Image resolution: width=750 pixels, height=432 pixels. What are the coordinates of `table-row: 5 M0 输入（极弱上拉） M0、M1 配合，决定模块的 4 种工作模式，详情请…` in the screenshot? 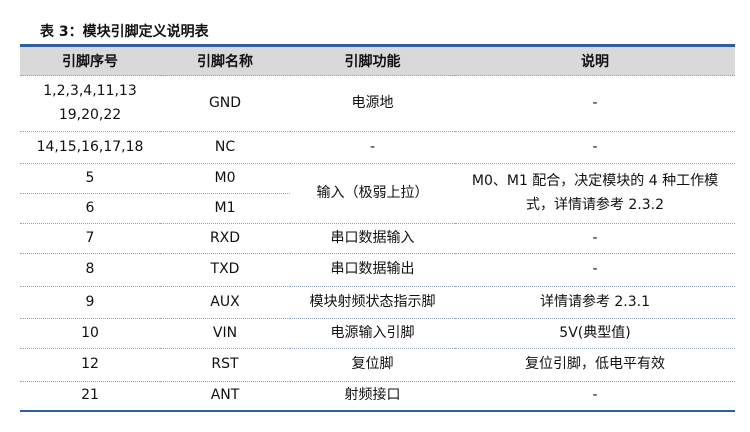 It's located at (377, 193).